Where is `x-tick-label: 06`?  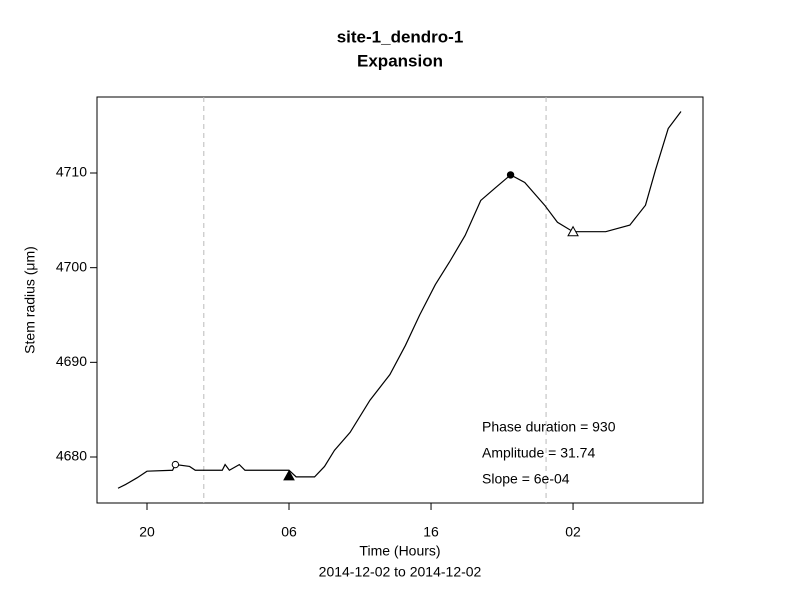
x-tick-label: 06 is located at coordinates (289, 532).